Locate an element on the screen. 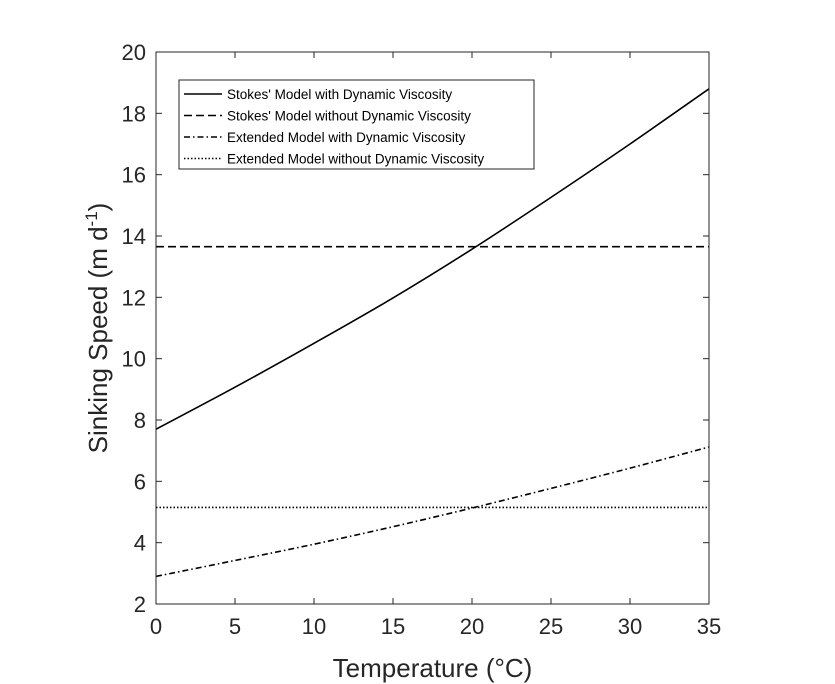 The height and width of the screenshot is (684, 835). x-tick-label: 10 is located at coordinates (314, 626).